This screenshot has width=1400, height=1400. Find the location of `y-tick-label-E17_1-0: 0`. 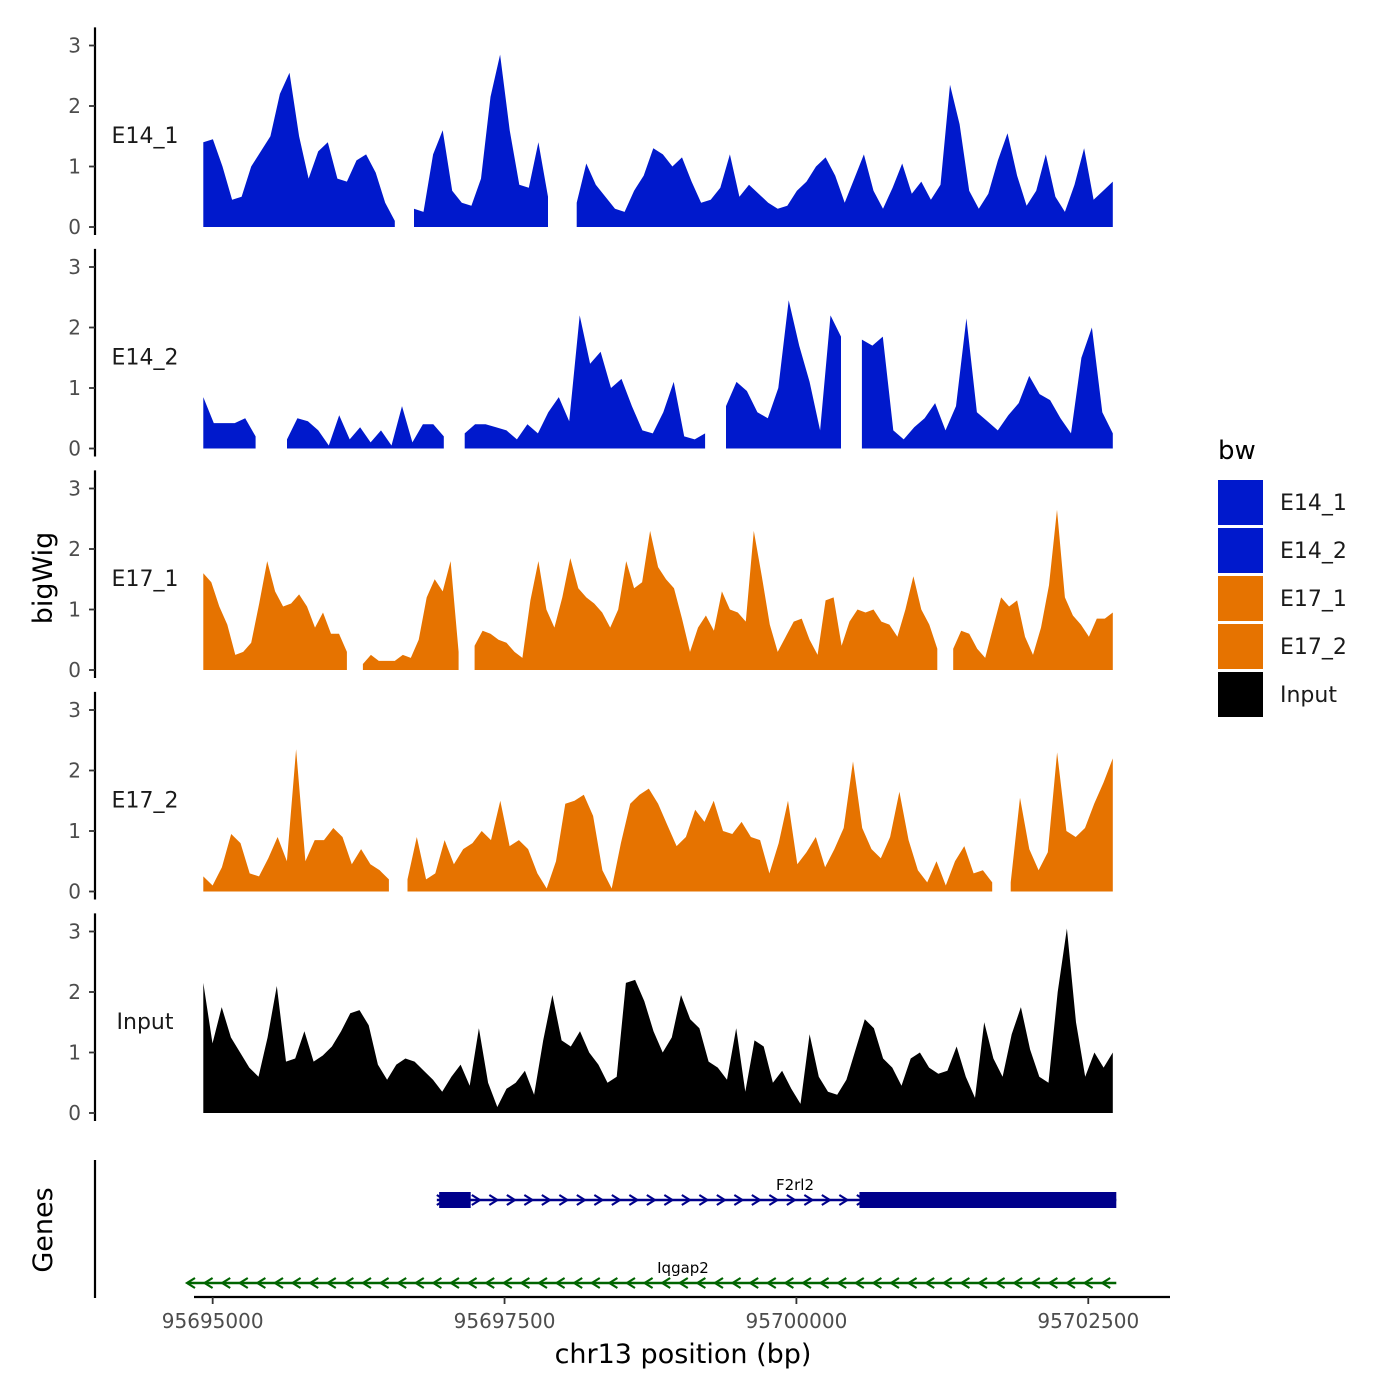

y-tick-label-E17_1-0: 0 is located at coordinates (74, 670).